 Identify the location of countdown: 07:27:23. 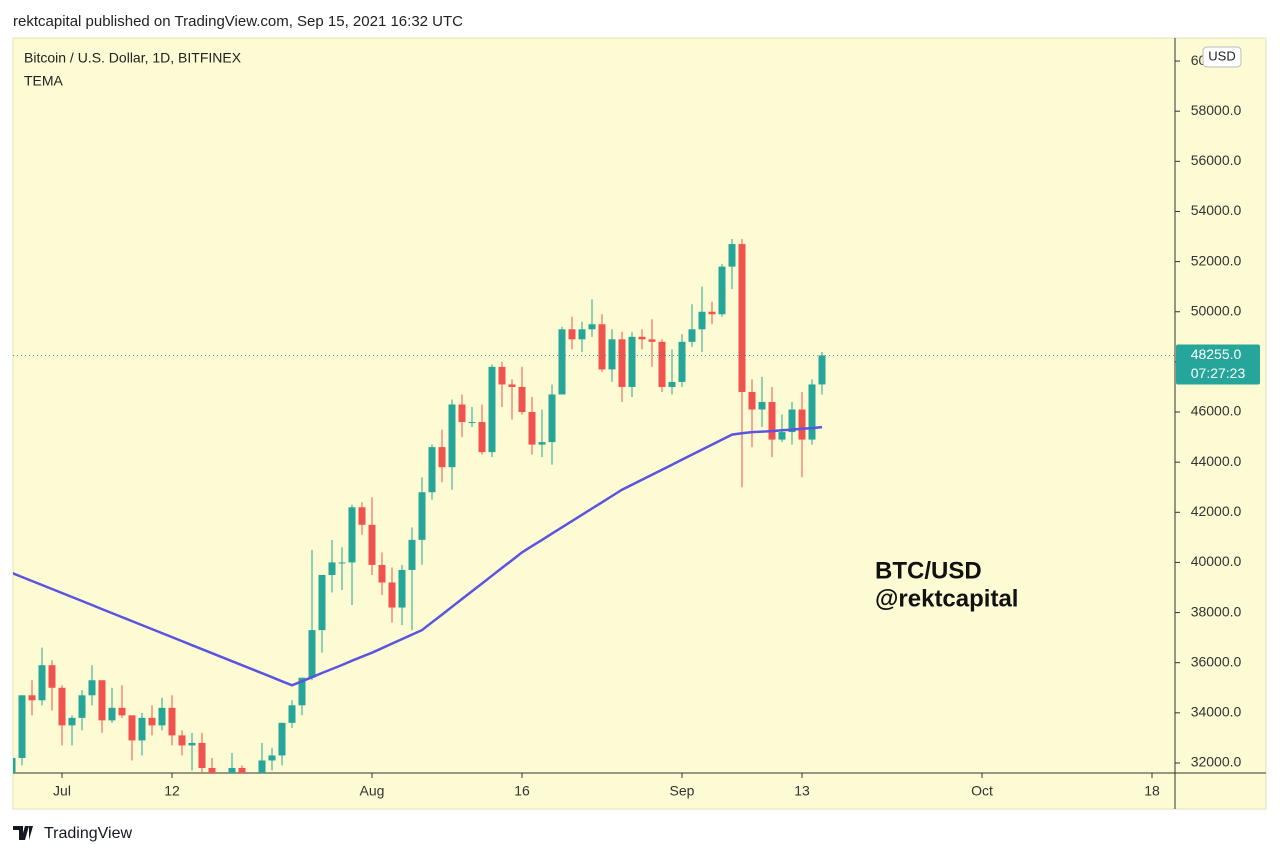
(1218, 373).